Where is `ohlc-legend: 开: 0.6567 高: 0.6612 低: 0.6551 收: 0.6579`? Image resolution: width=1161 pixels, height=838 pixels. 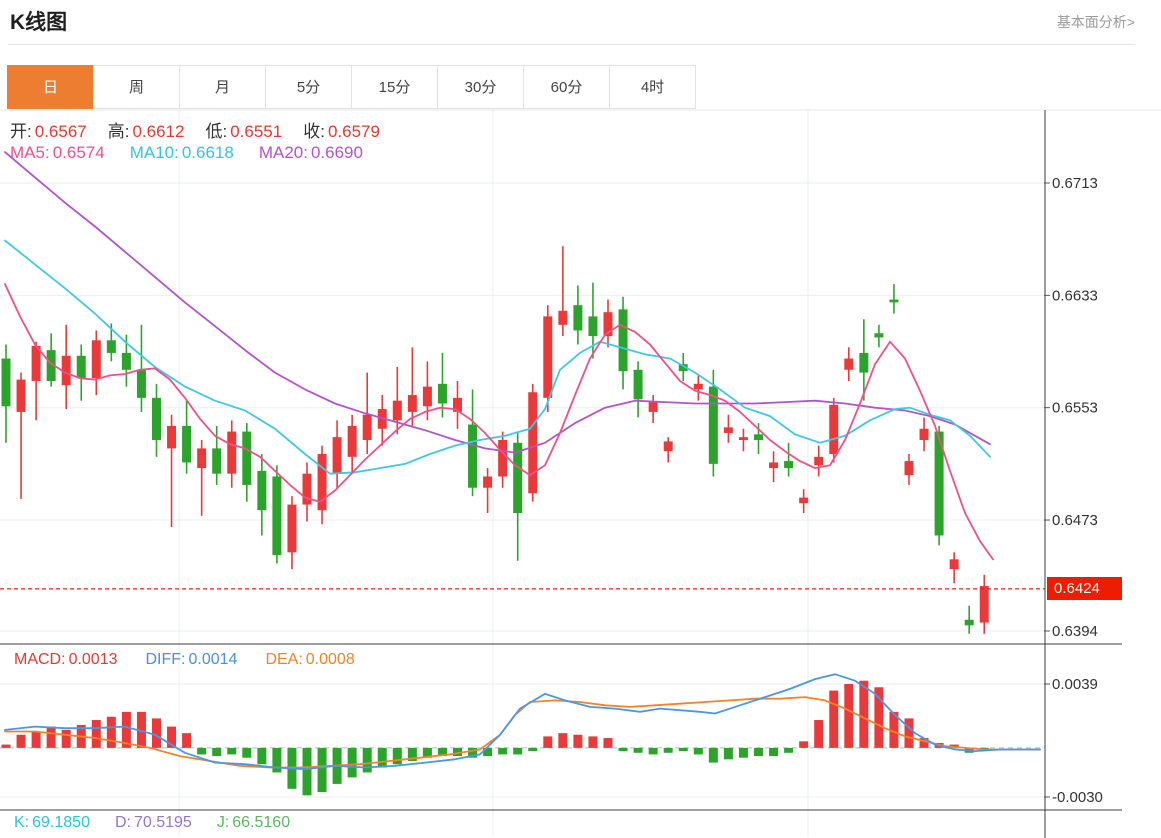
ohlc-legend: 开: 0.6567 高: 0.6612 低: 0.6551 收: 0.6579 is located at coordinates (195, 129).